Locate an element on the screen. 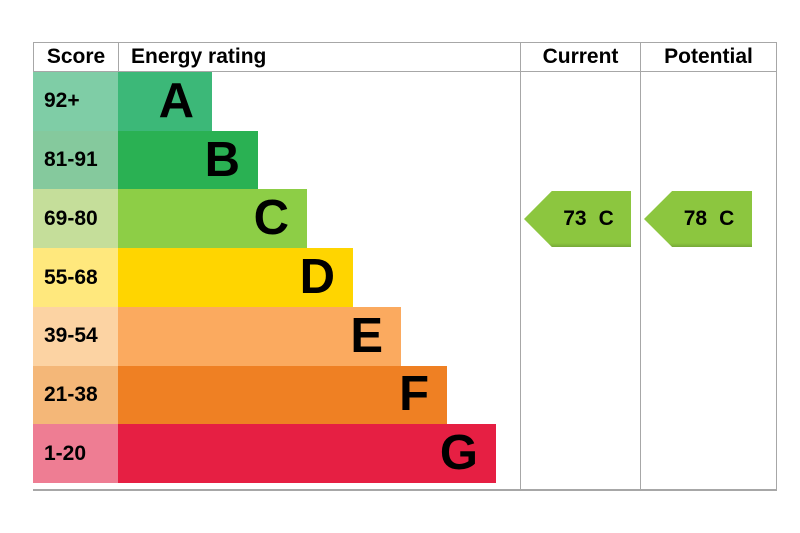 The image size is (800, 533). score-range: 92+ is located at coordinates (75, 101).